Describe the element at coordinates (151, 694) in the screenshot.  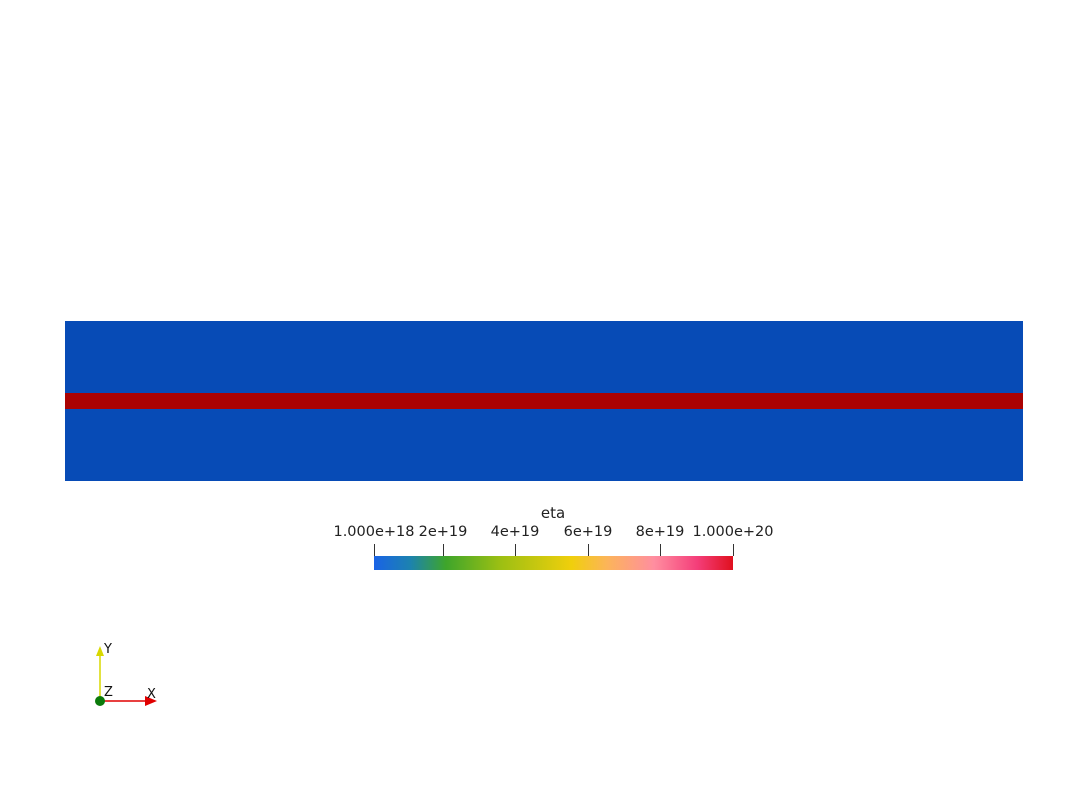
I see `axis-x-label: X` at that location.